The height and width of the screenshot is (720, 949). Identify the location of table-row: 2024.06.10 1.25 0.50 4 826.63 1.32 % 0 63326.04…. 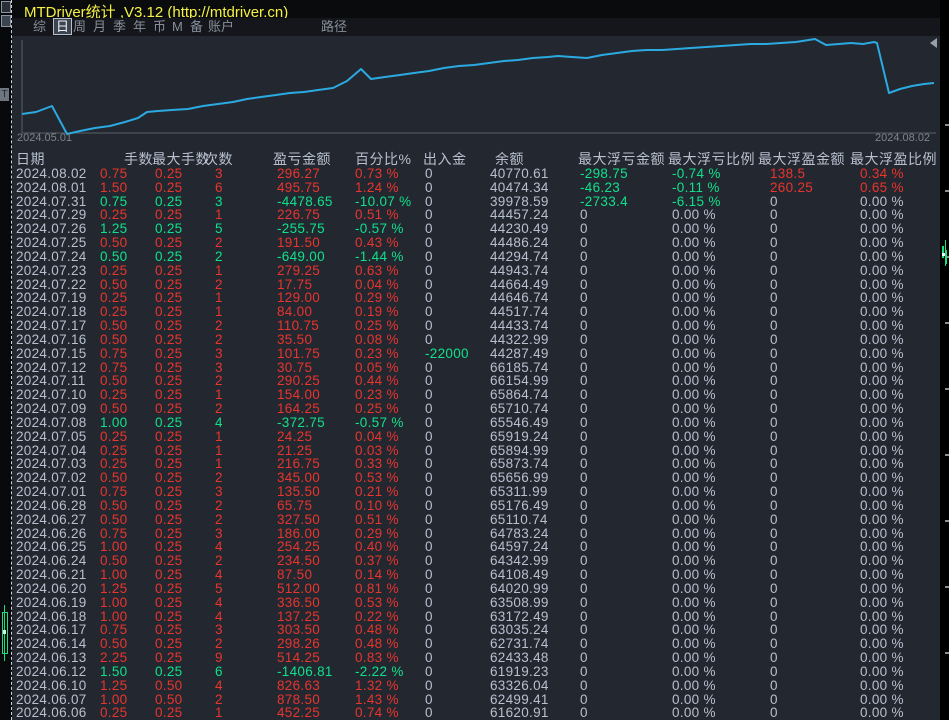
(474, 685).